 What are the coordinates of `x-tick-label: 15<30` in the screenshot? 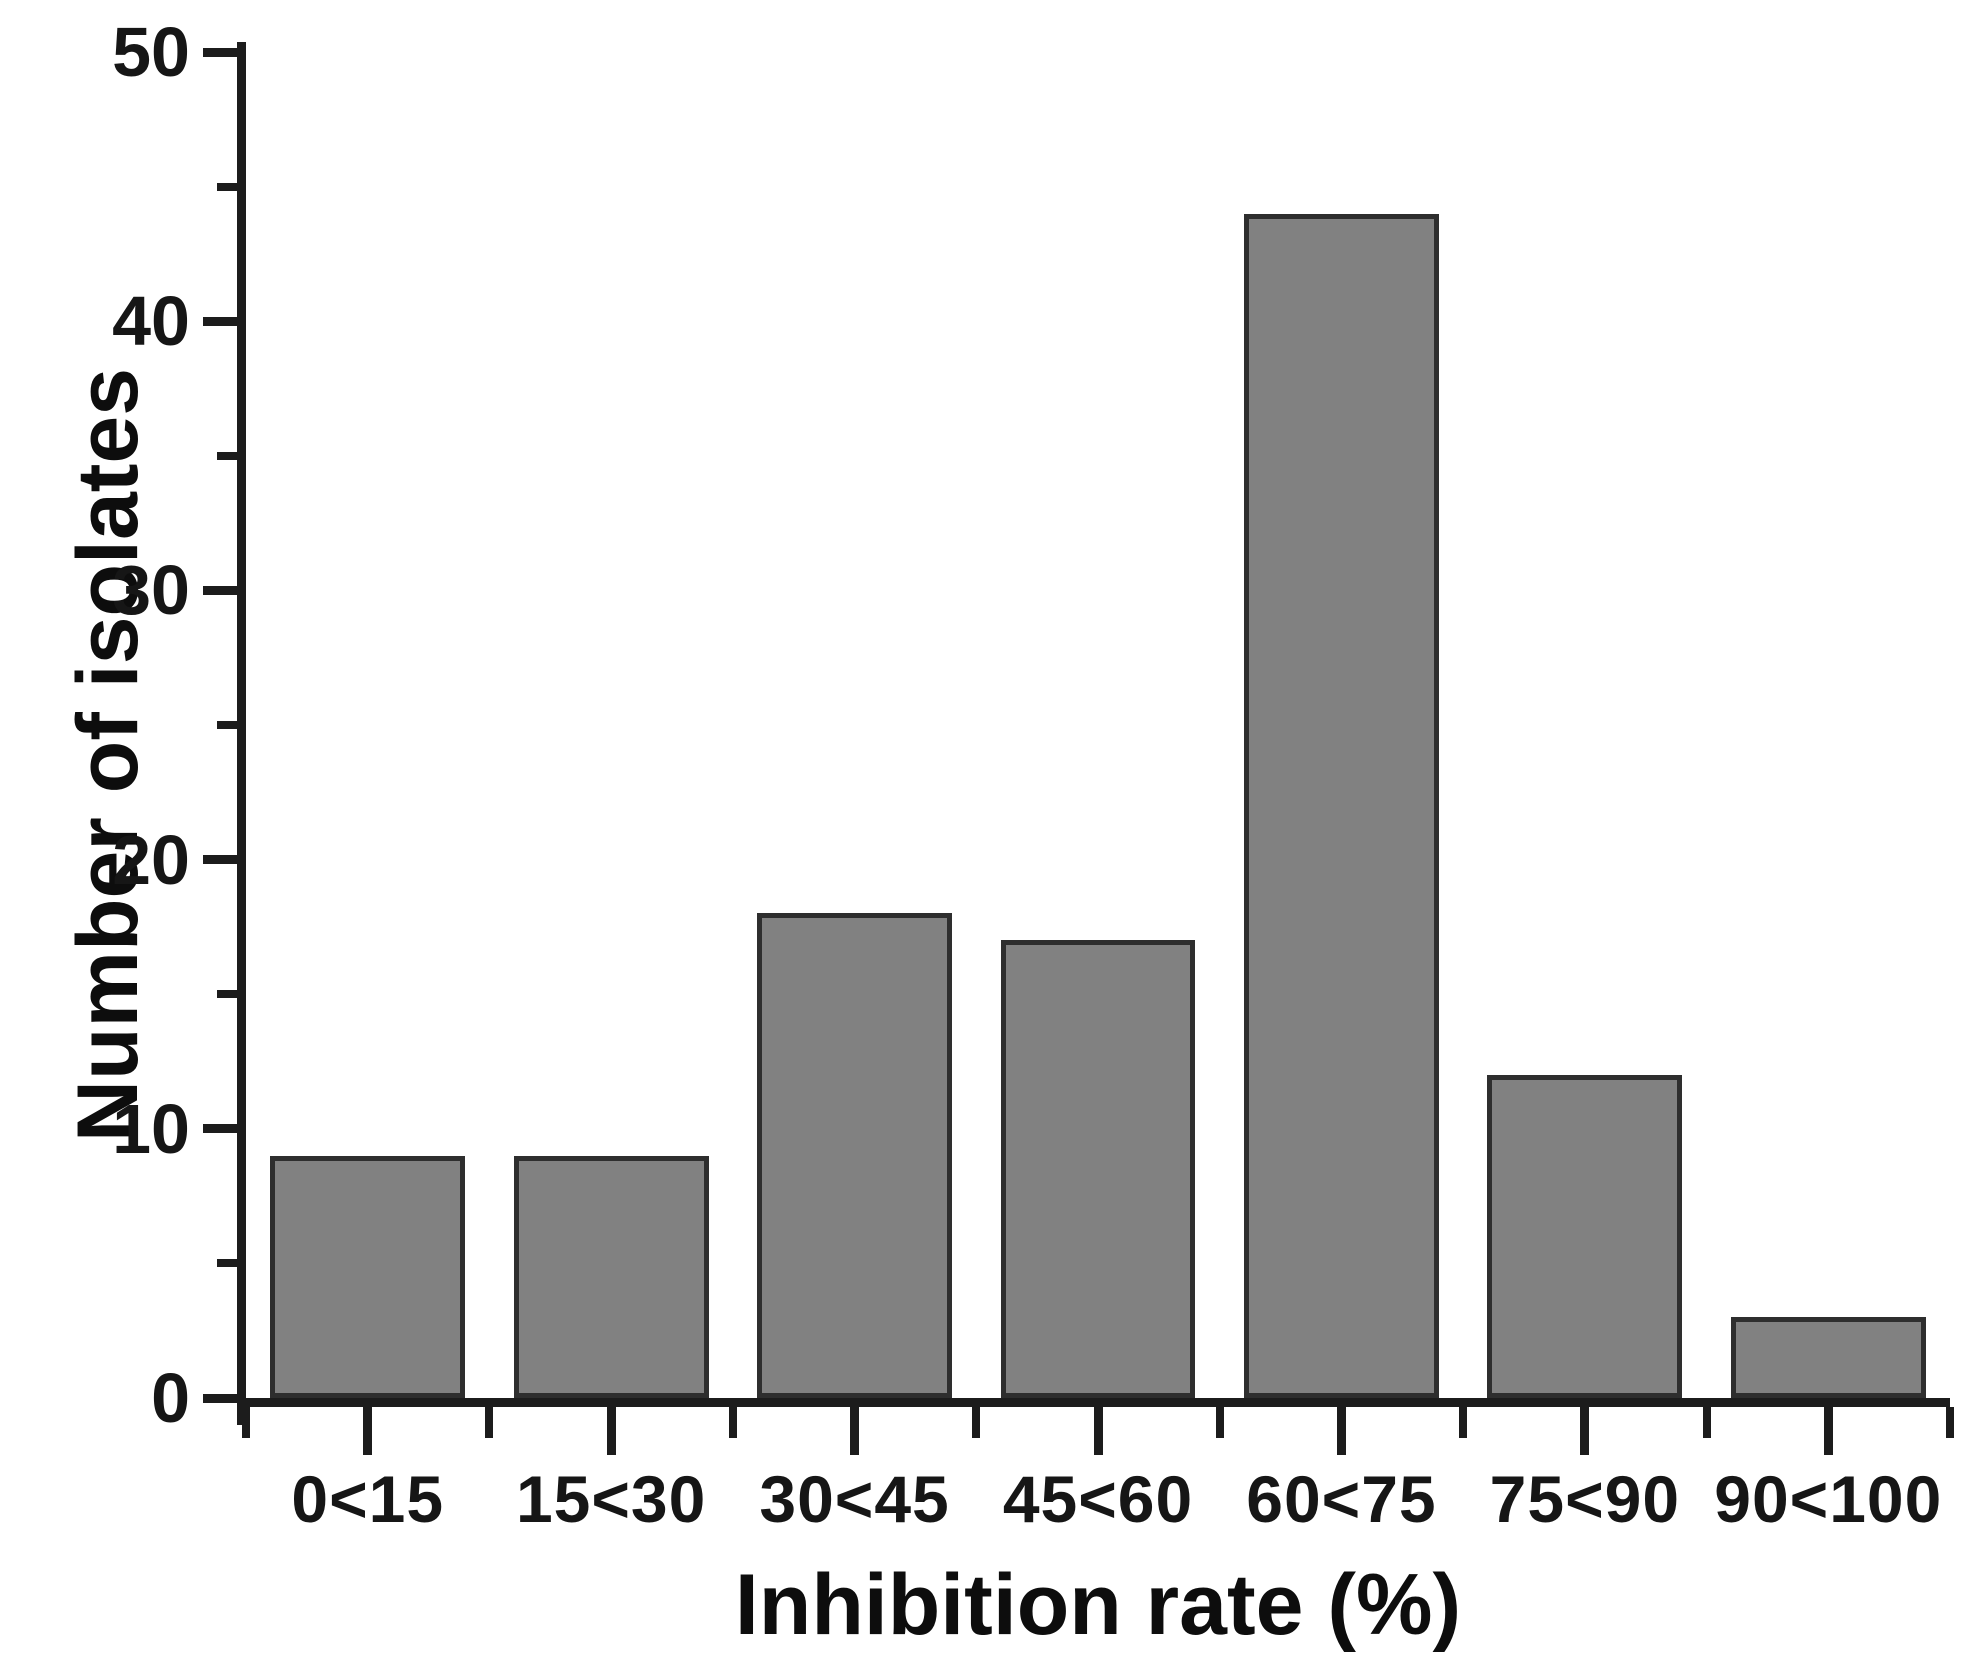 It's located at (611, 1499).